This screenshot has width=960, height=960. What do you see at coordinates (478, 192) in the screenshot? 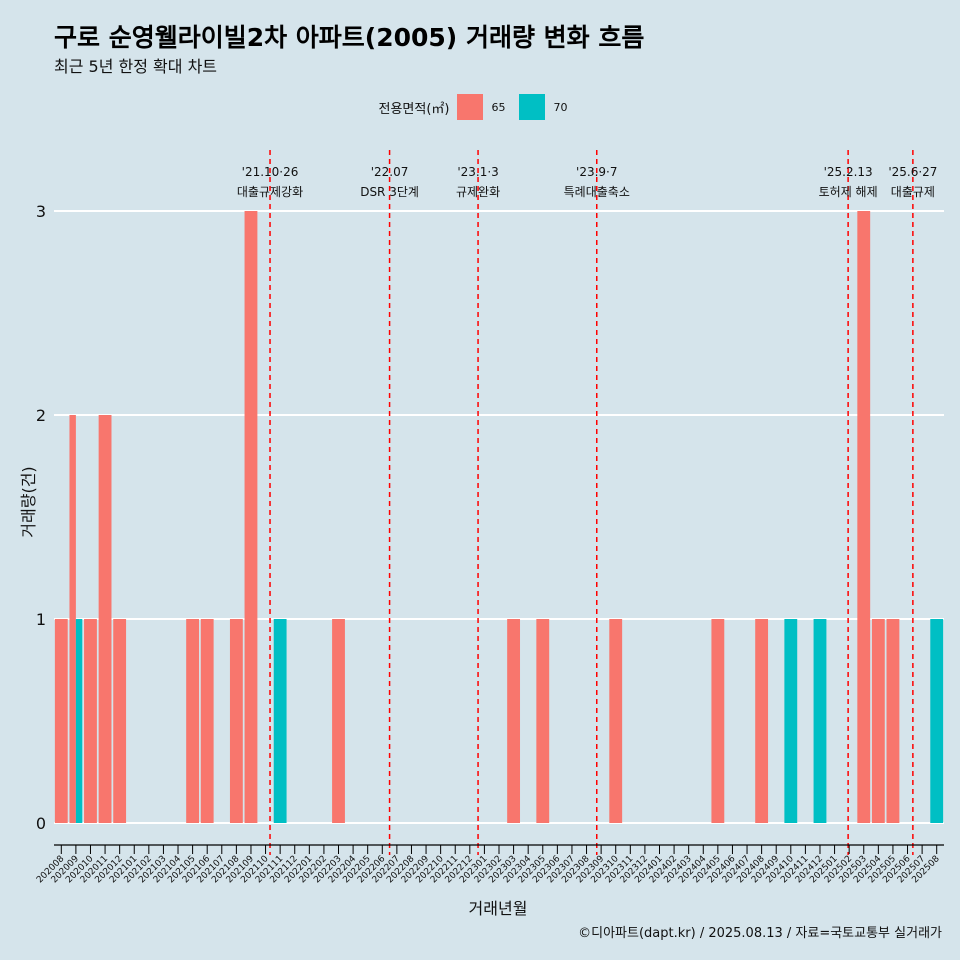
I see `annotation-event-2: 규제완화` at bounding box center [478, 192].